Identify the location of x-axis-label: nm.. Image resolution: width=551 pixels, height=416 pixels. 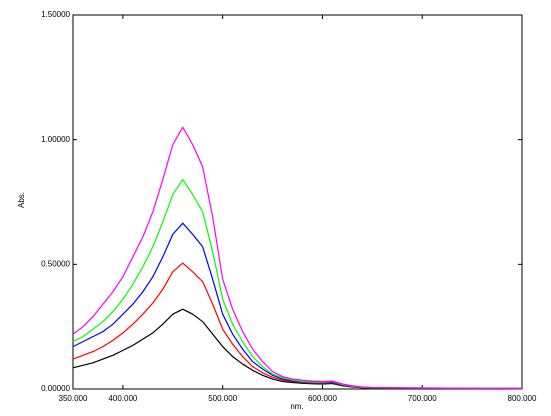
(296, 406).